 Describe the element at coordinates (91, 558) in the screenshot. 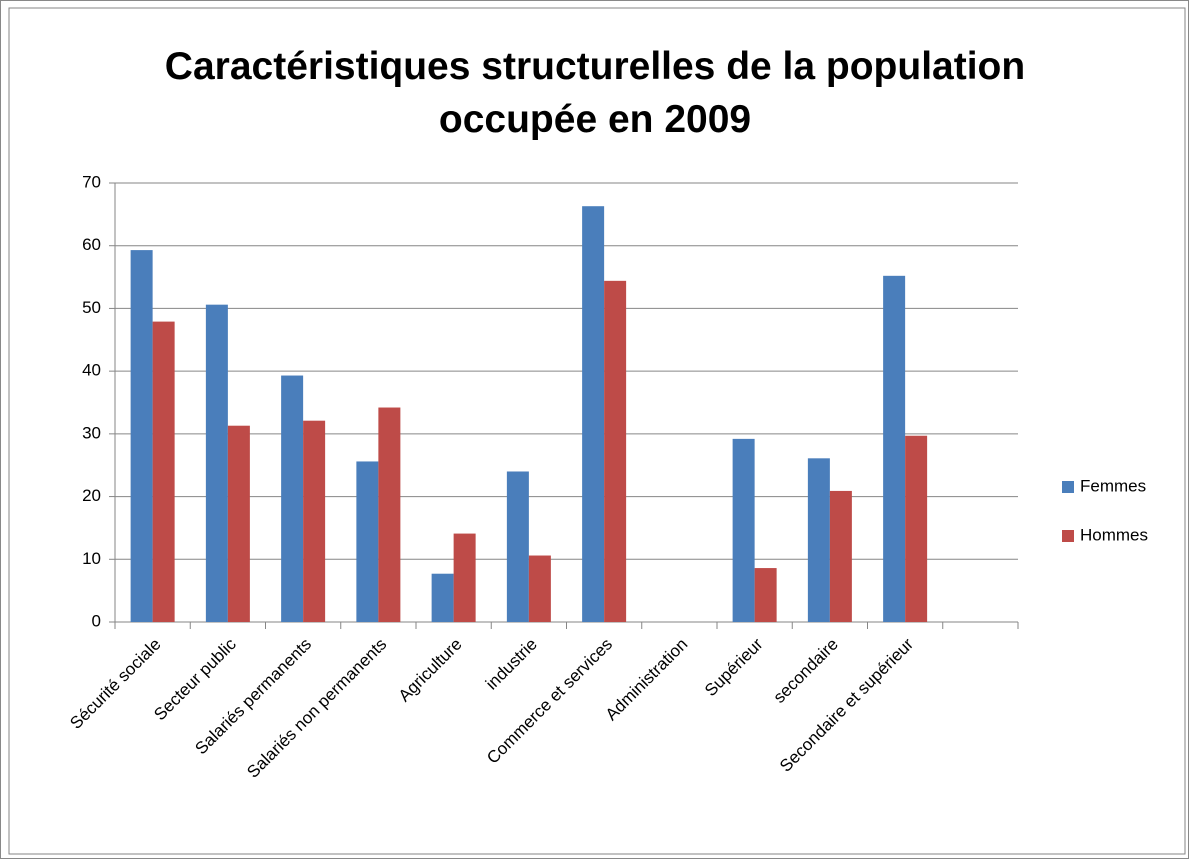

I see `y-tick-label: 10` at that location.